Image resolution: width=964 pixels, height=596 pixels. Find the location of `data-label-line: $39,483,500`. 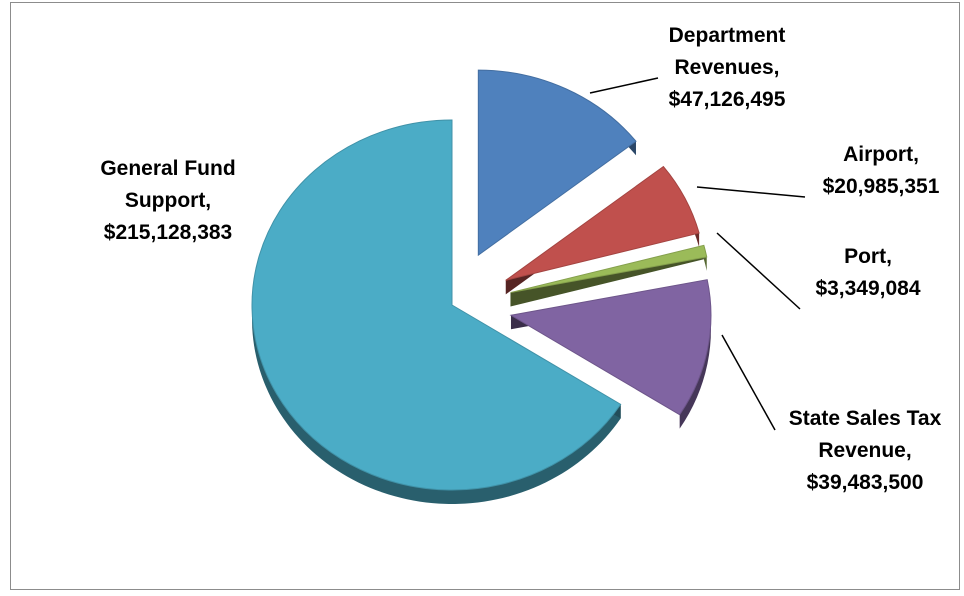

data-label-line: $39,483,500 is located at coordinates (865, 482).